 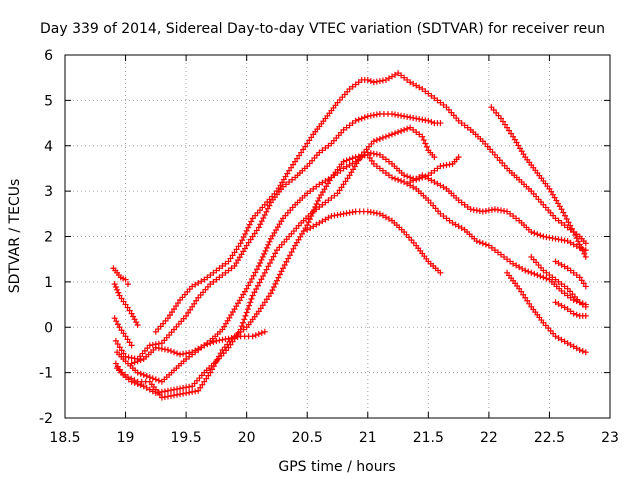 I want to click on y-tick-label: -1, so click(x=46, y=374).